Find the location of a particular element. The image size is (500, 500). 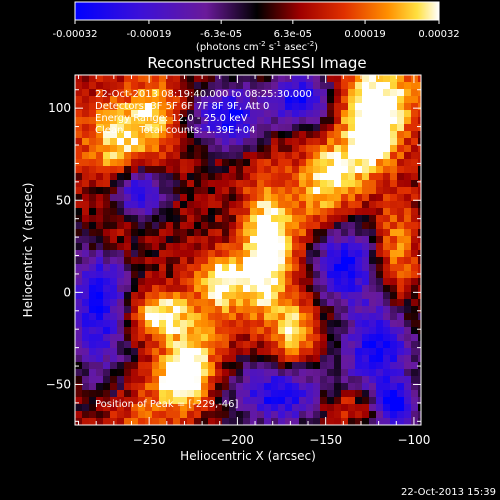

colorbar-tick-label: -0.00019 is located at coordinates (148, 34).